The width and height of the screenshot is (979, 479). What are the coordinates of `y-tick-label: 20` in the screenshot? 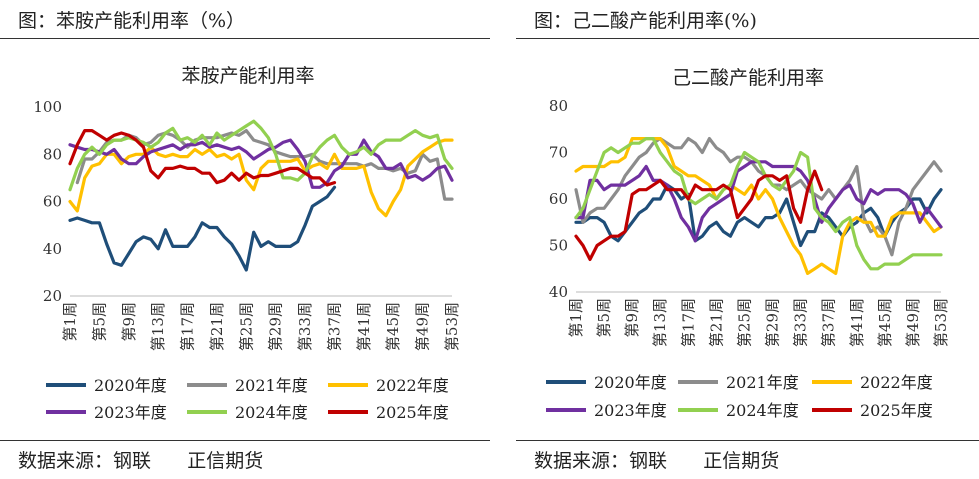 It's located at (52, 296).